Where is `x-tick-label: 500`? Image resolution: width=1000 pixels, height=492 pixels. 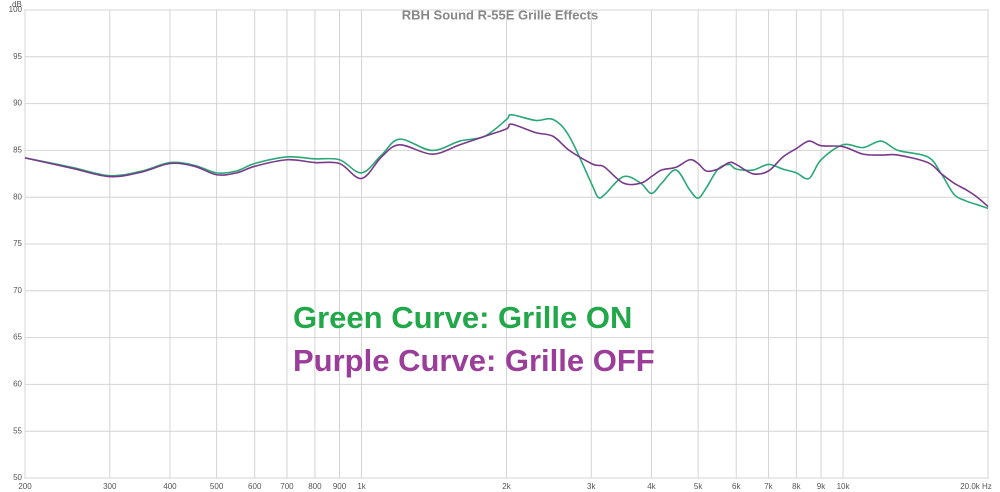
x-tick-label: 500 is located at coordinates (217, 486).